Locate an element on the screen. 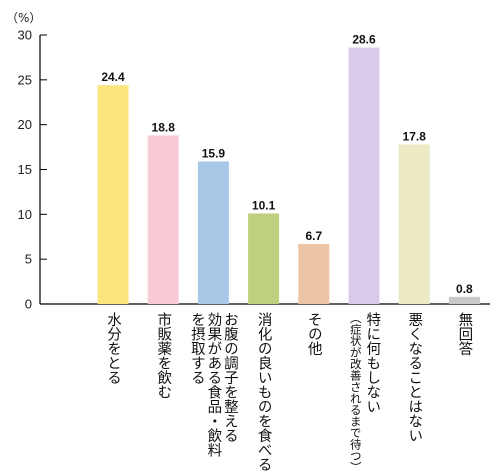 This screenshot has width=504, height=475. category-label: 特に何もしない is located at coordinates (372, 363).